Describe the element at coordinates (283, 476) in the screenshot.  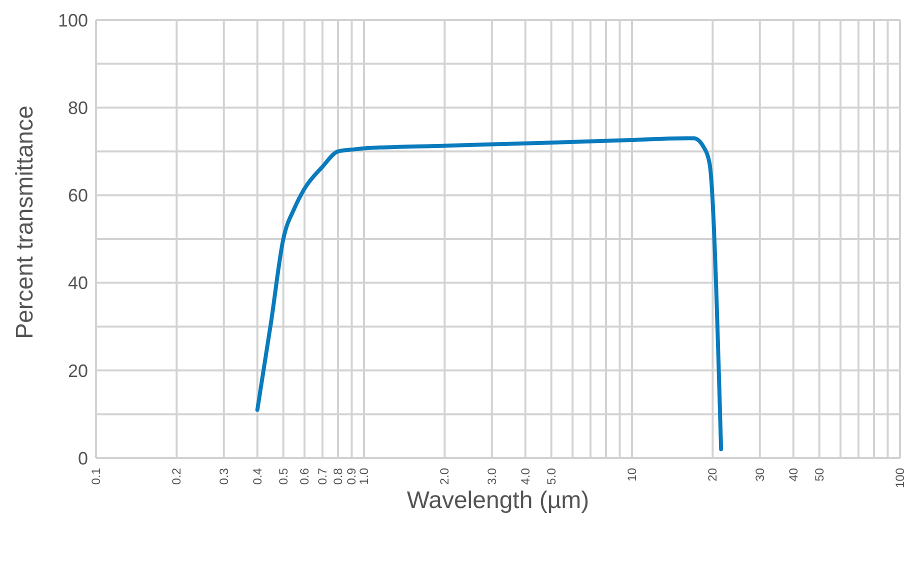
I see `x-tick-label: 0.5` at that location.